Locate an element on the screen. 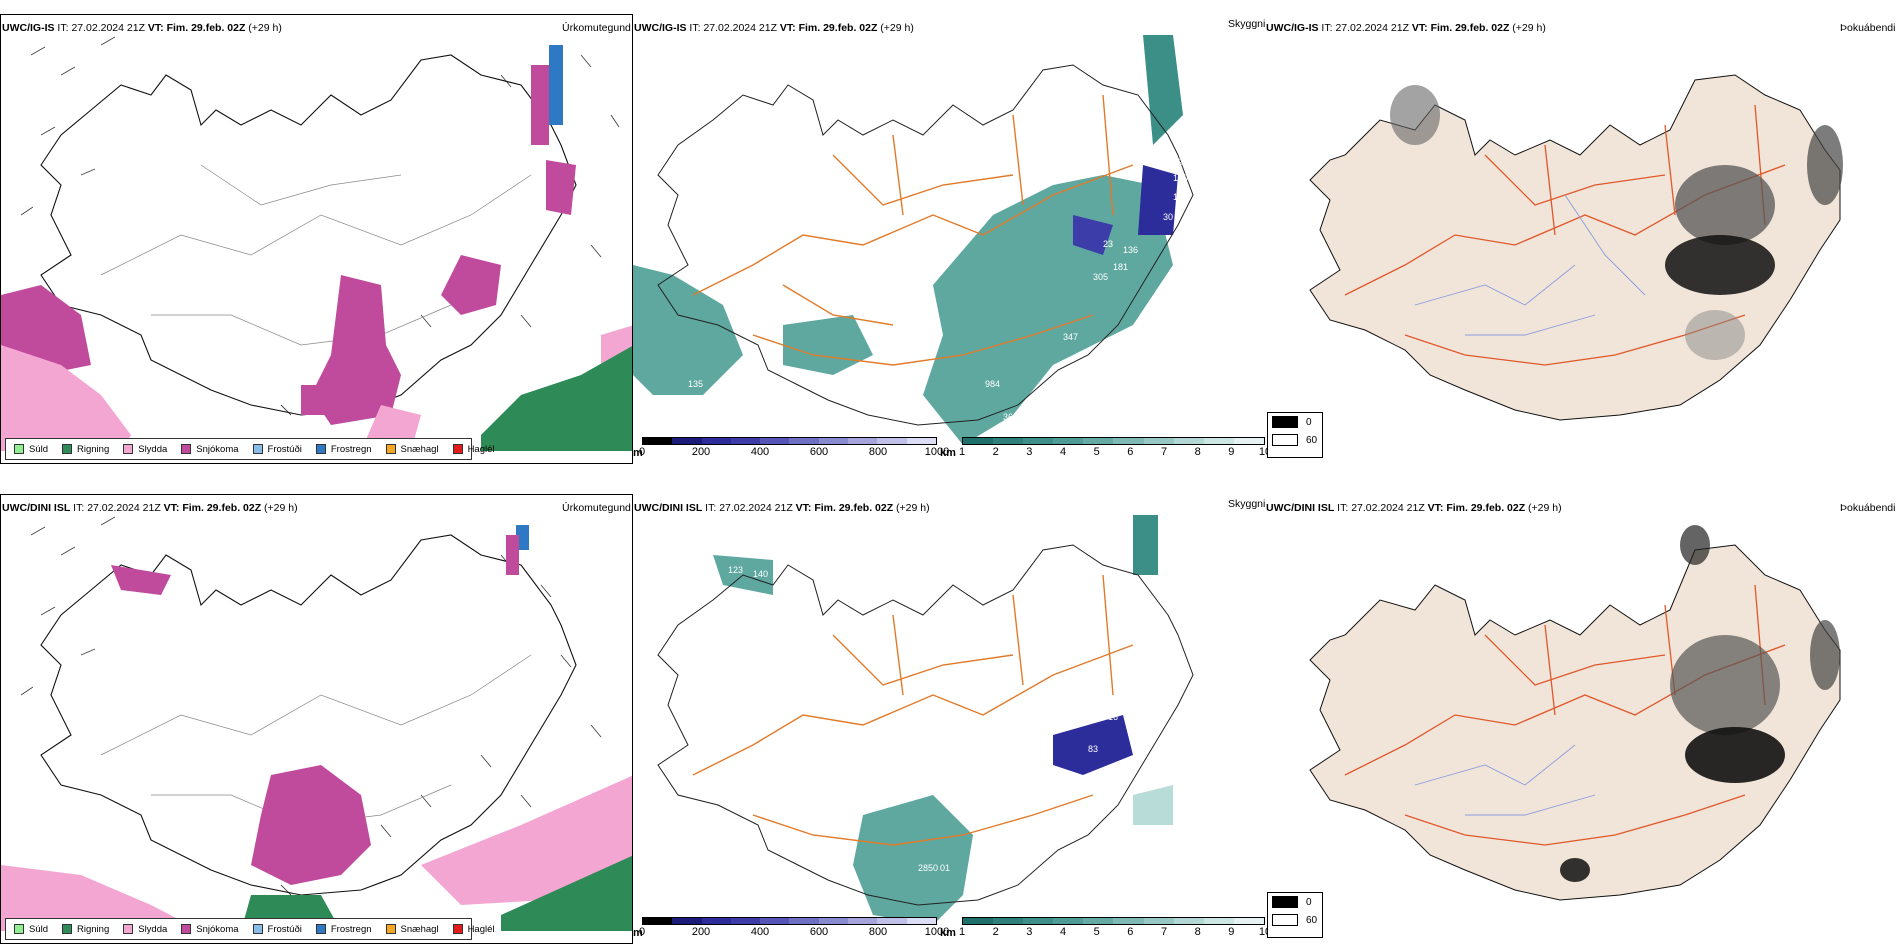 The width and height of the screenshot is (1900, 950). fog-swatch-black is located at coordinates (1285, 422).